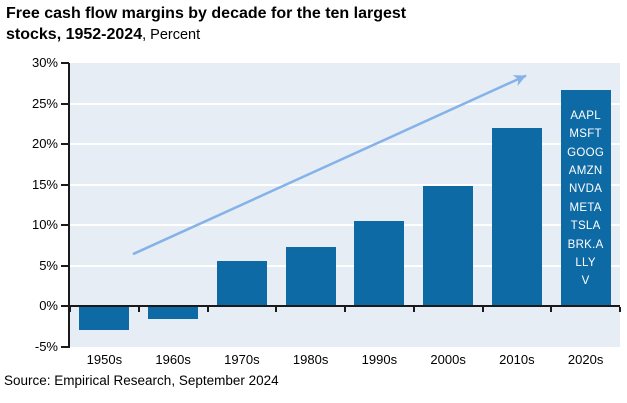  What do you see at coordinates (586, 189) in the screenshot?
I see `ticker-label: NVDA` at bounding box center [586, 189].